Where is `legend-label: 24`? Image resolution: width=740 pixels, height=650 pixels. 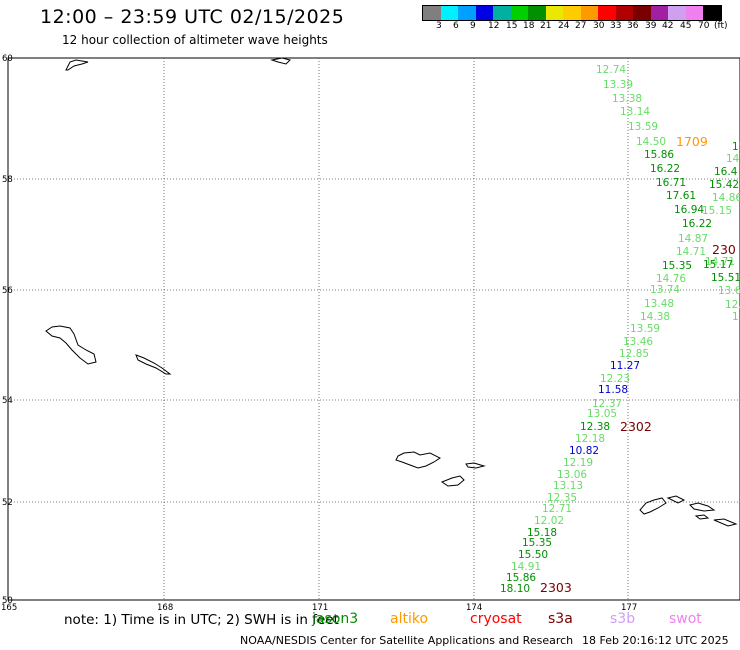
legend-label: 24 is located at coordinates (564, 26).